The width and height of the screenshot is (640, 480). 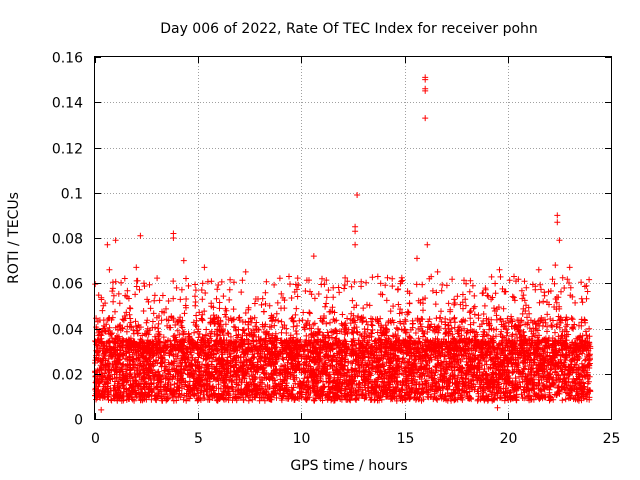 I want to click on y-tick-label: 0.1, so click(x=72, y=195).